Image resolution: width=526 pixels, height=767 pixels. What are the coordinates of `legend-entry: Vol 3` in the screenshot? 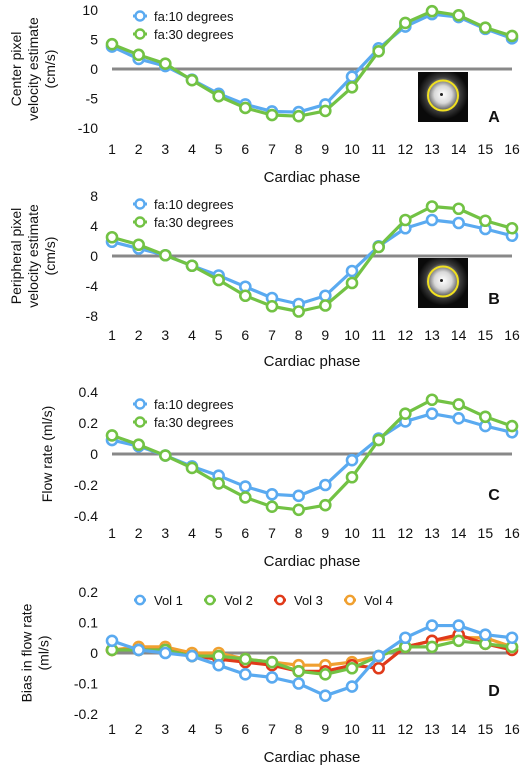 It's located at (308, 600).